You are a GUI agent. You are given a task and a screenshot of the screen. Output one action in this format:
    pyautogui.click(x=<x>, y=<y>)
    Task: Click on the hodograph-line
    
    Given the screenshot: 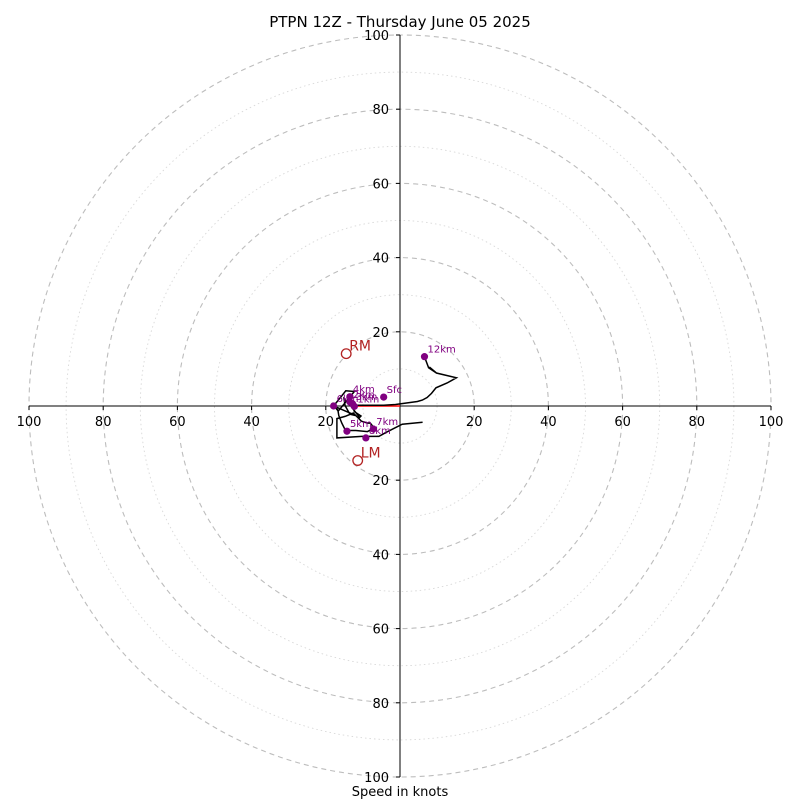 What is the action you would take?
    pyautogui.click(x=395, y=397)
    